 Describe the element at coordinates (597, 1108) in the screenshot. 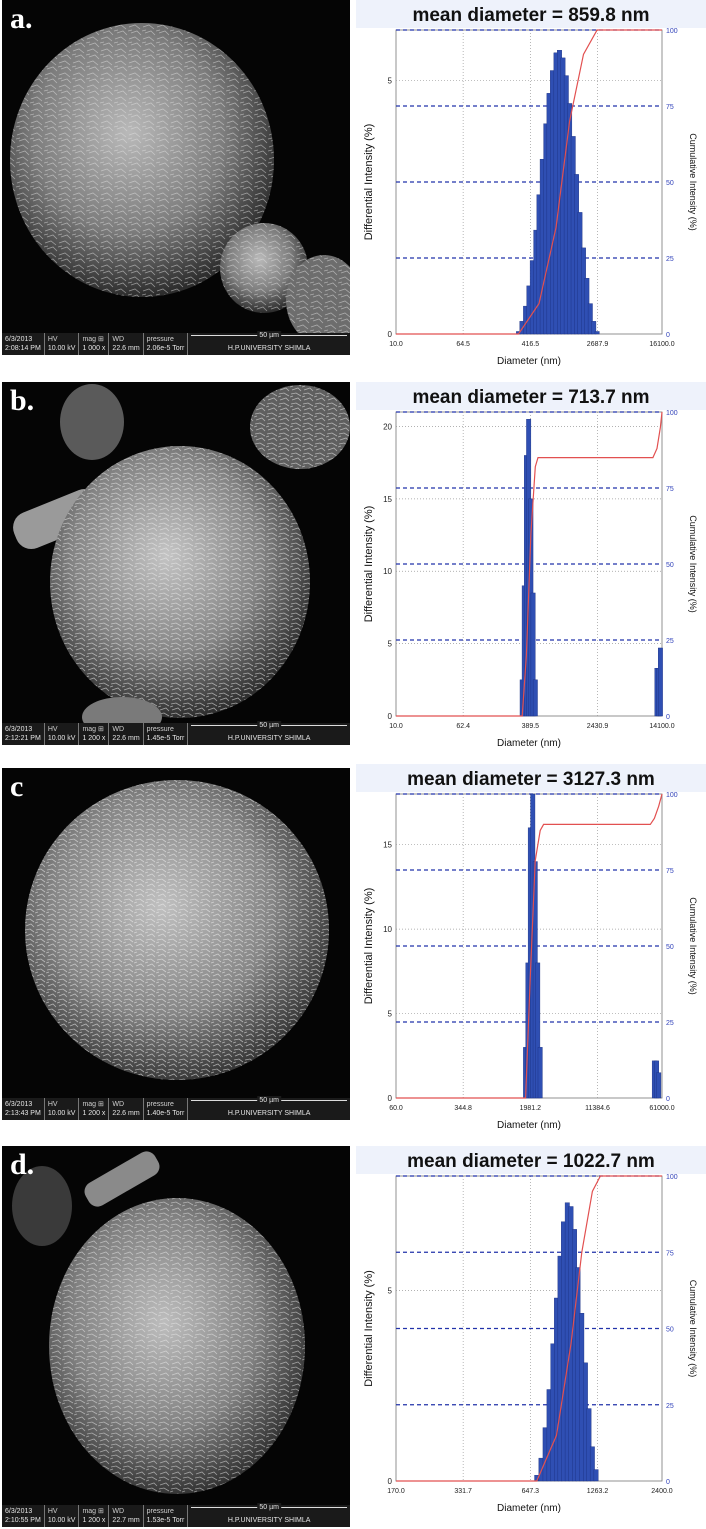

I see `x-tick-label: 11384.6` at that location.